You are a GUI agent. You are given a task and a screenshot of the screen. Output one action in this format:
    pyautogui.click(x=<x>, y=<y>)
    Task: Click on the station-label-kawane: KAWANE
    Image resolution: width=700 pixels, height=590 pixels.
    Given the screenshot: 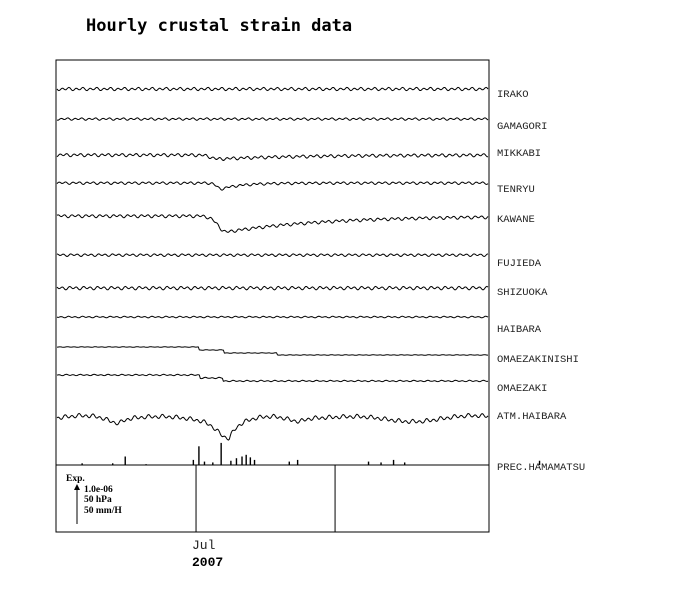 What is the action you would take?
    pyautogui.click(x=516, y=220)
    